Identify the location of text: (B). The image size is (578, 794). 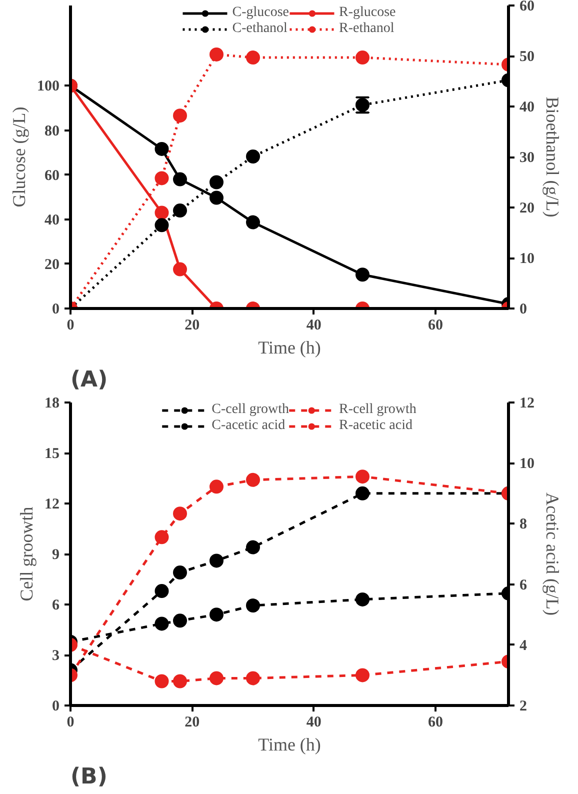
(89, 777).